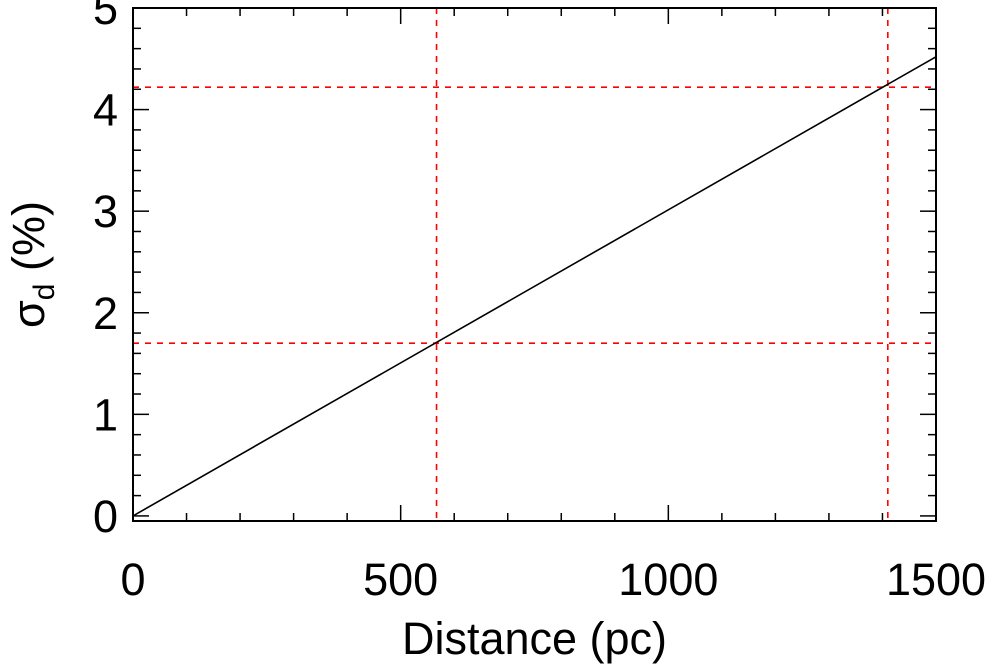  Describe the element at coordinates (105, 271) in the screenshot. I see `y-tick-labels: 0 1 2 3 4 5` at that location.